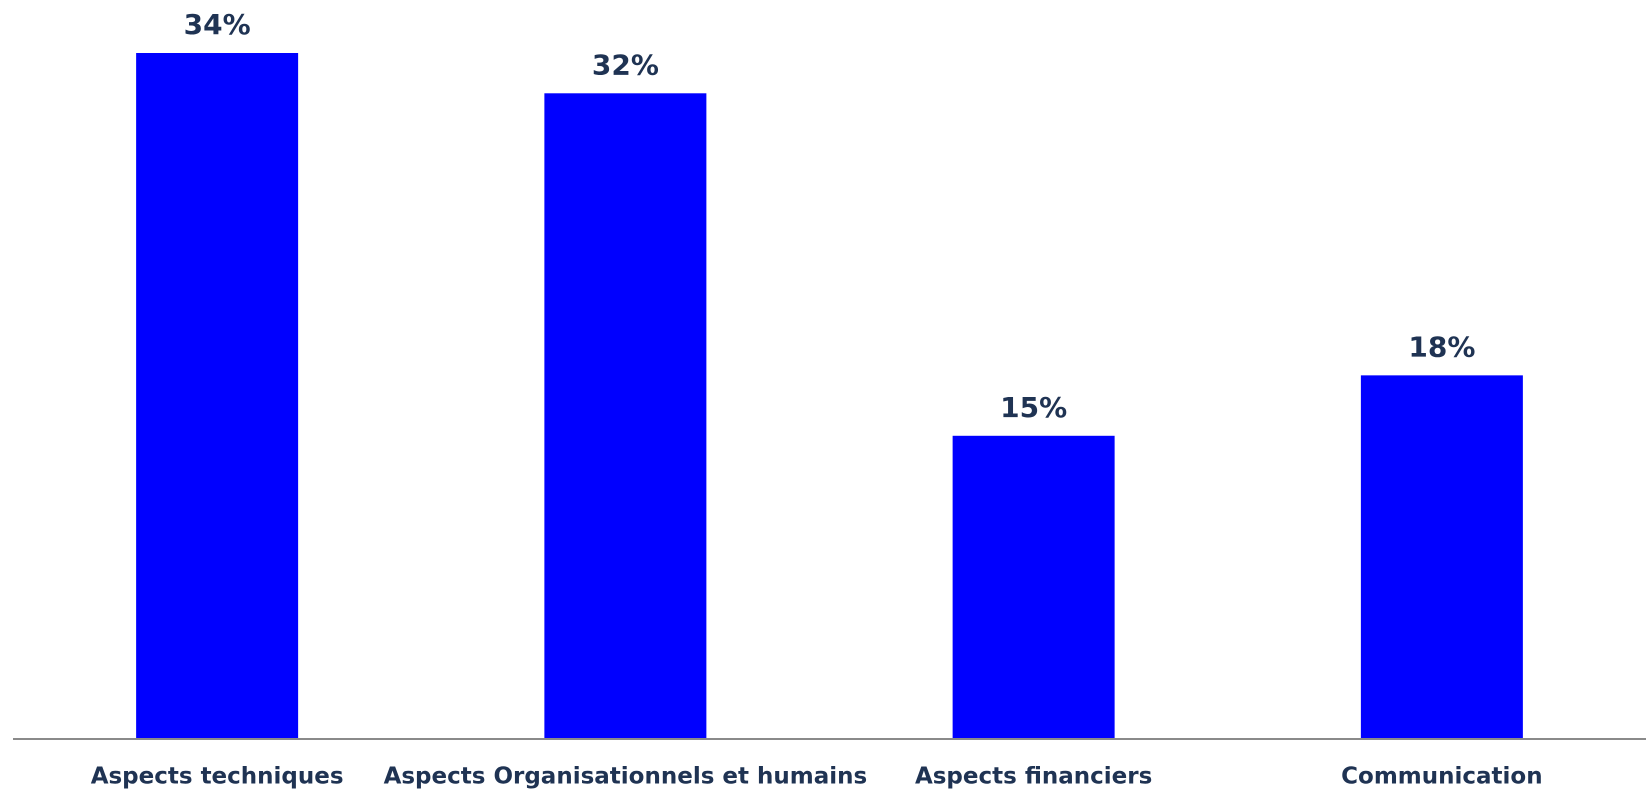 The width and height of the screenshot is (1649, 794). I want to click on value-label: 18%, so click(1441, 346).